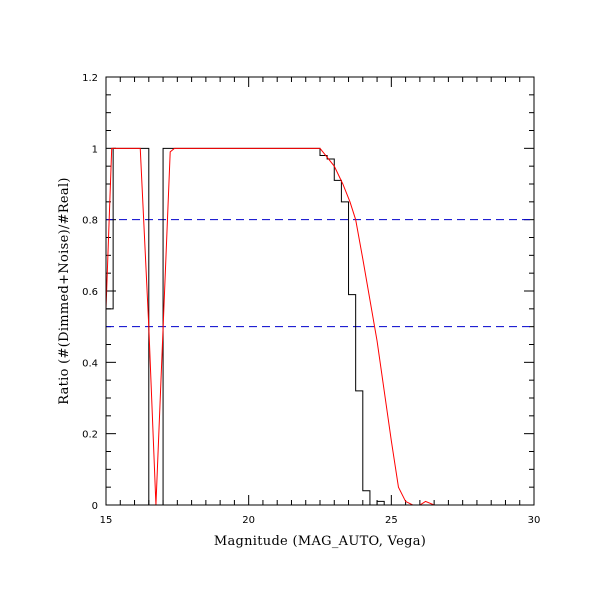 The width and height of the screenshot is (611, 611). I want to click on y-tick-label: 1, so click(95, 149).